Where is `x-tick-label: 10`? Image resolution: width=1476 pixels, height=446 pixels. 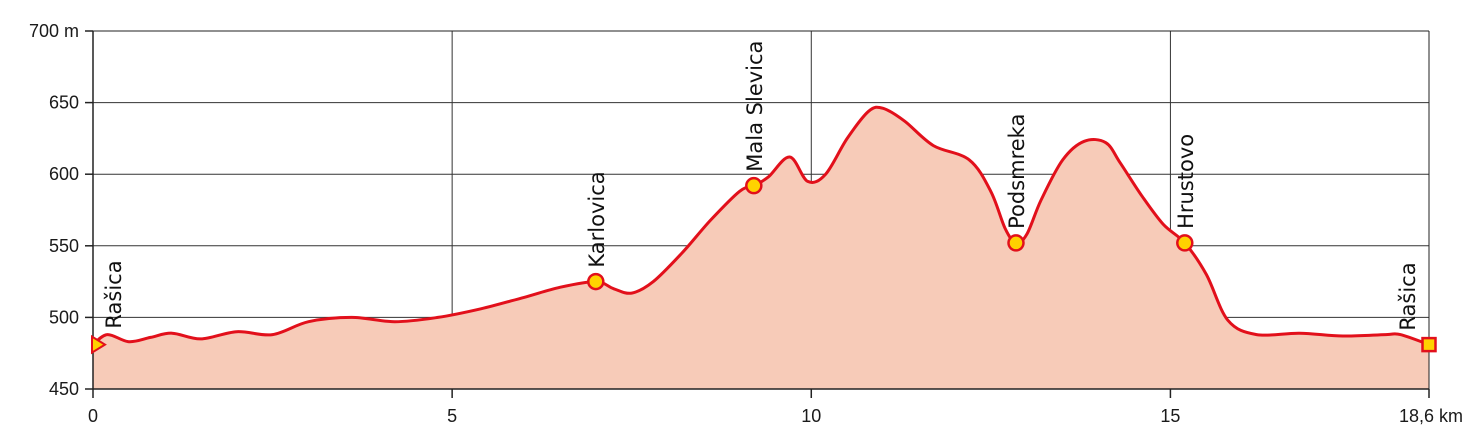 x-tick-label: 10 is located at coordinates (811, 416).